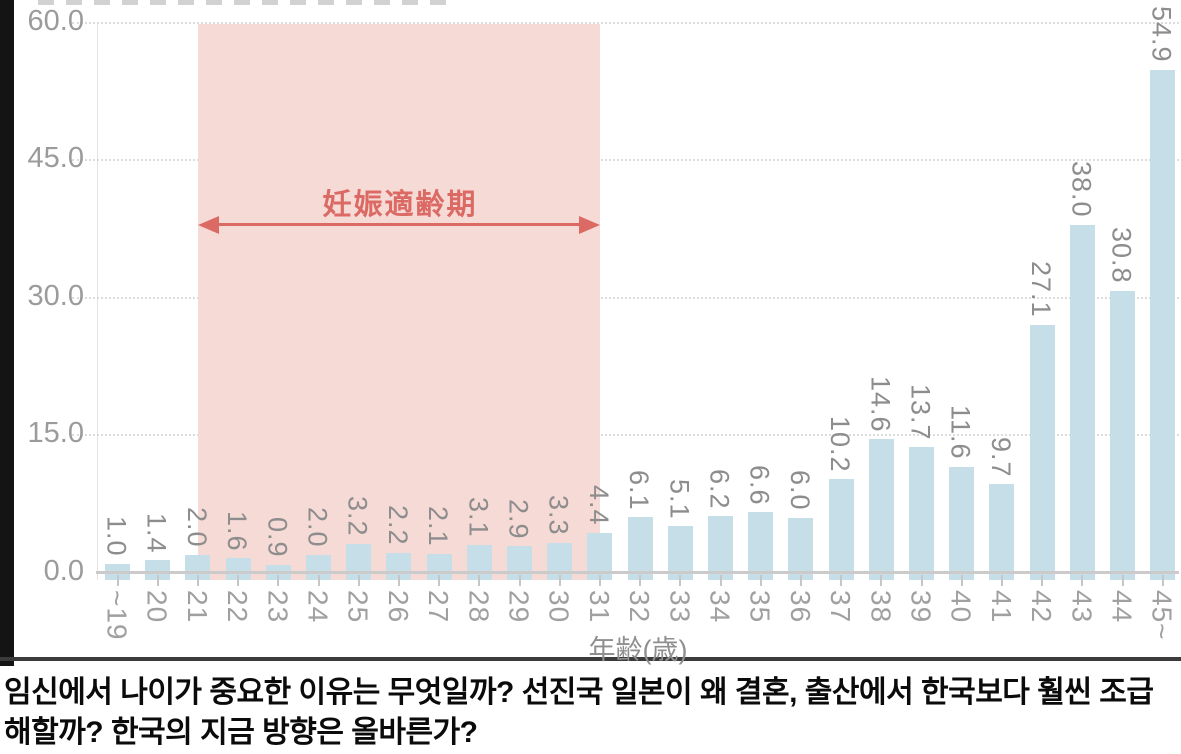 This screenshot has width=1181, height=754. What do you see at coordinates (719, 489) in the screenshot?
I see `bar-value-label: 6.2` at bounding box center [719, 489].